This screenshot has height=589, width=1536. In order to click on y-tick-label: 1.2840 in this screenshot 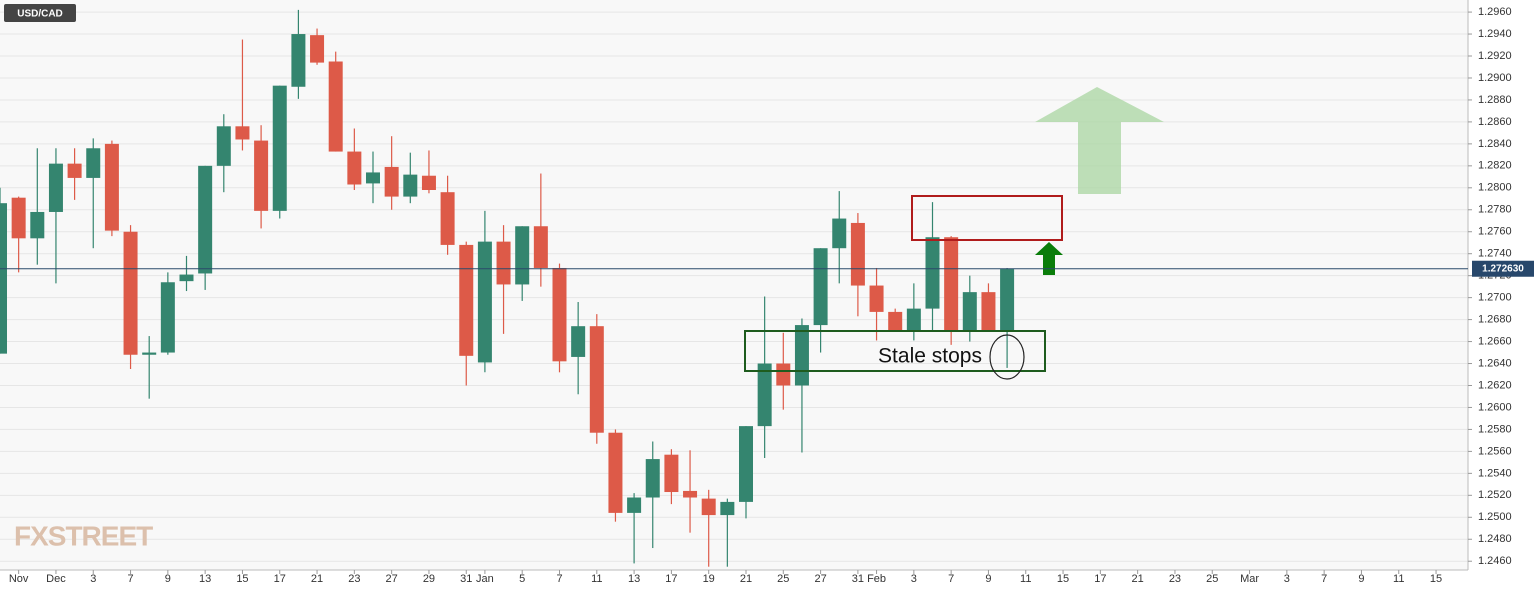, I will do `click(1495, 144)`.